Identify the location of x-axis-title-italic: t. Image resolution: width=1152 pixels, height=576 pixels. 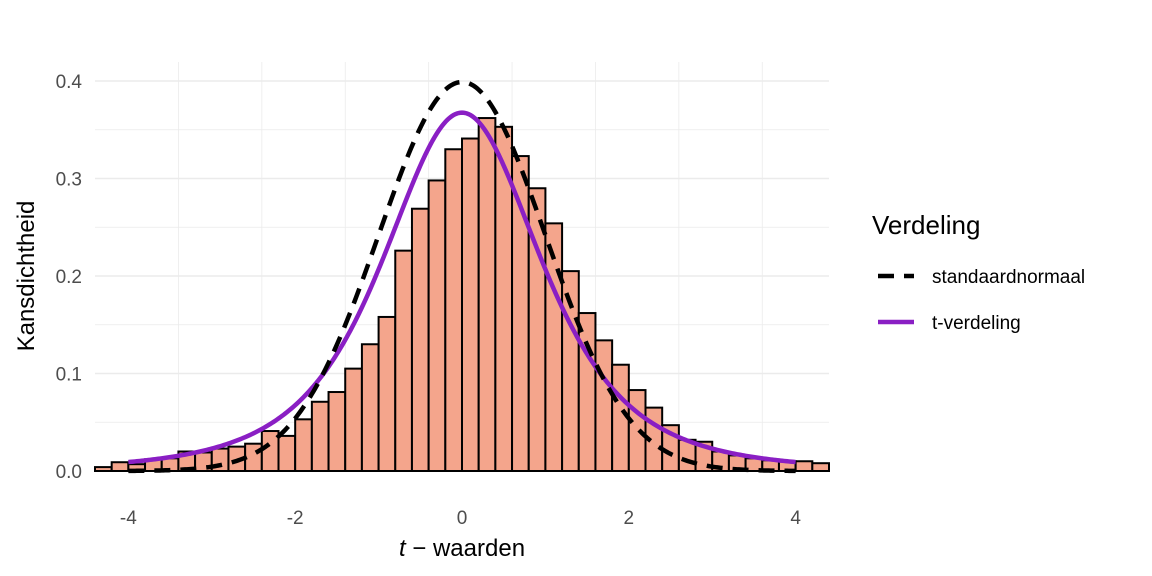
(403, 548).